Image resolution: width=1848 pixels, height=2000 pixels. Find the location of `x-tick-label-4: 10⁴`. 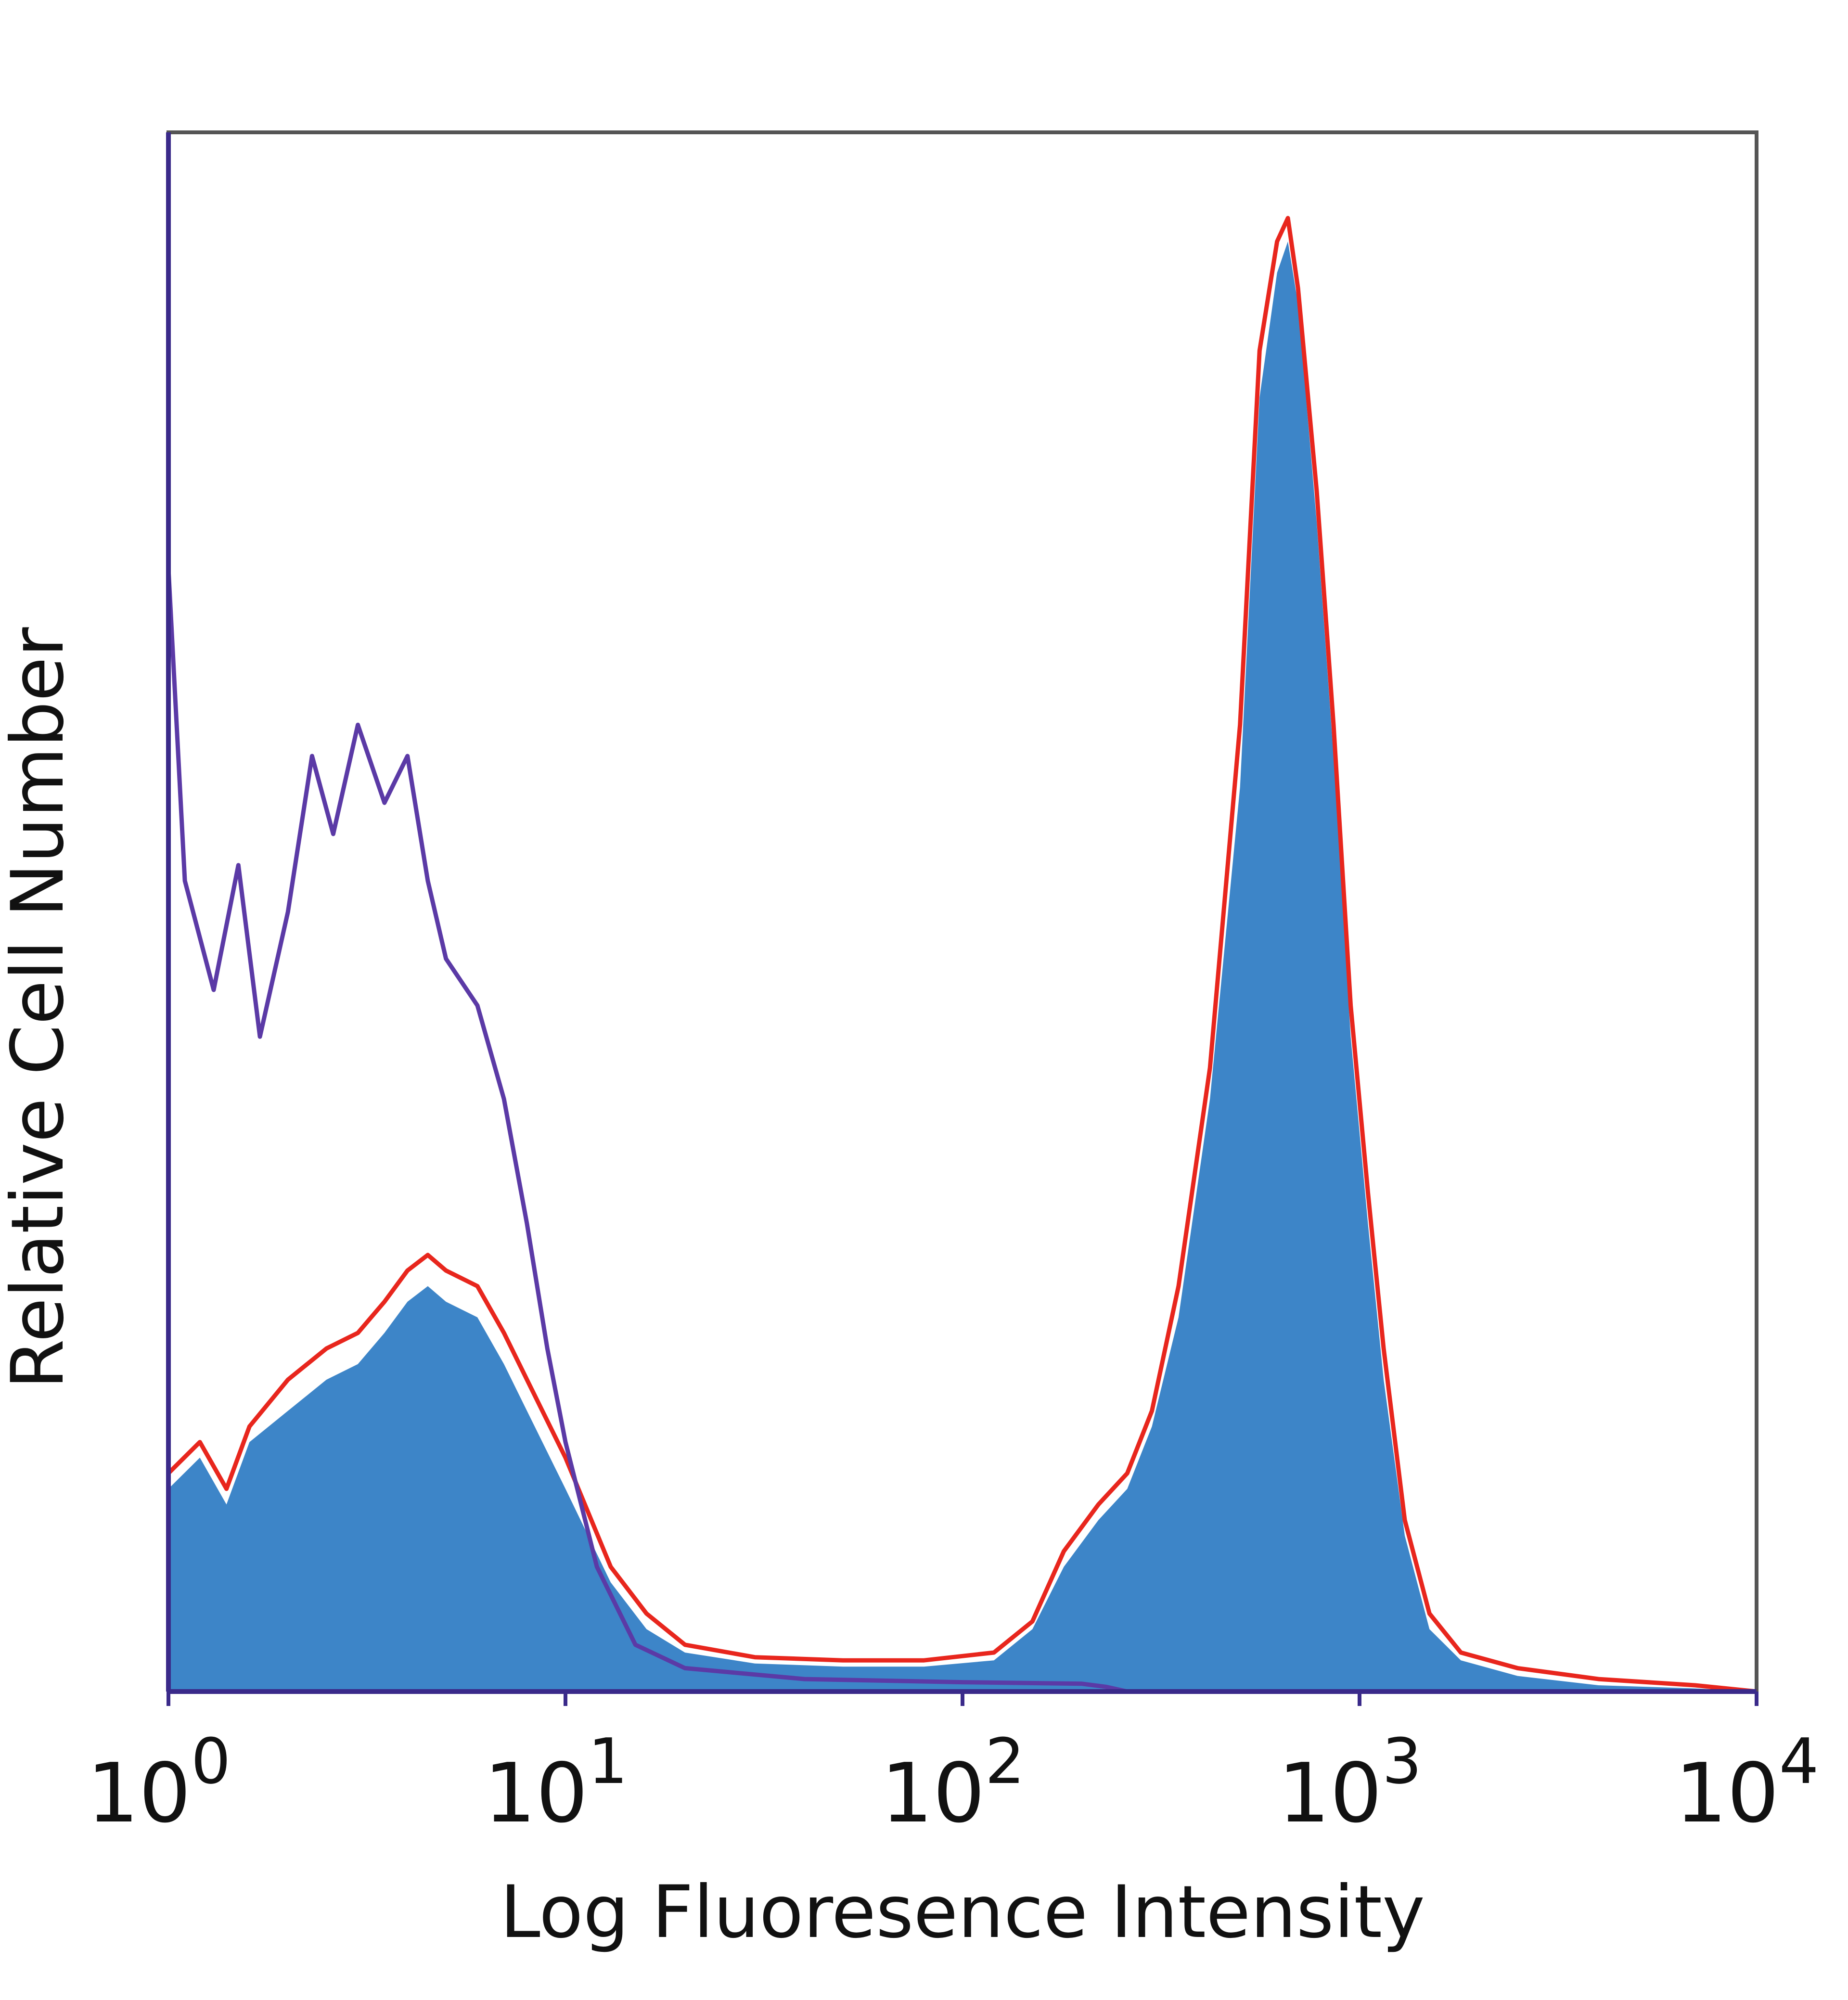

x-tick-label-4: 10⁴ is located at coordinates (1747, 1783).